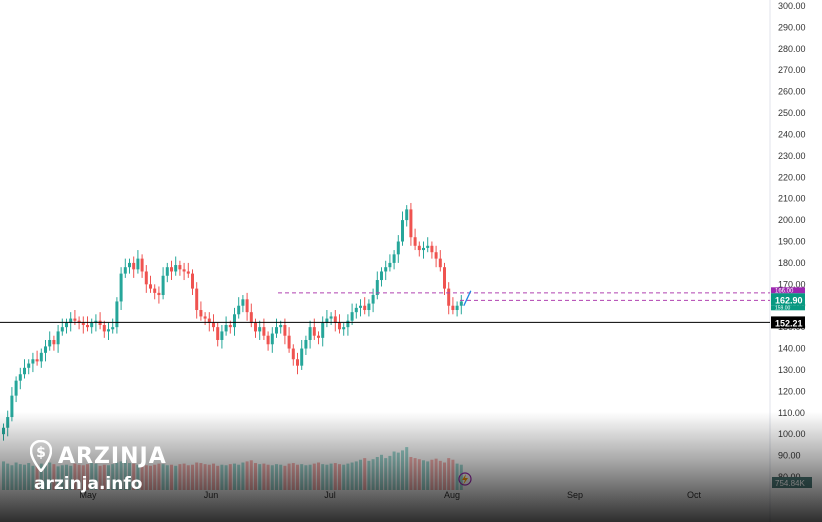  I want to click on y-tick-label: 250.00, so click(792, 113).